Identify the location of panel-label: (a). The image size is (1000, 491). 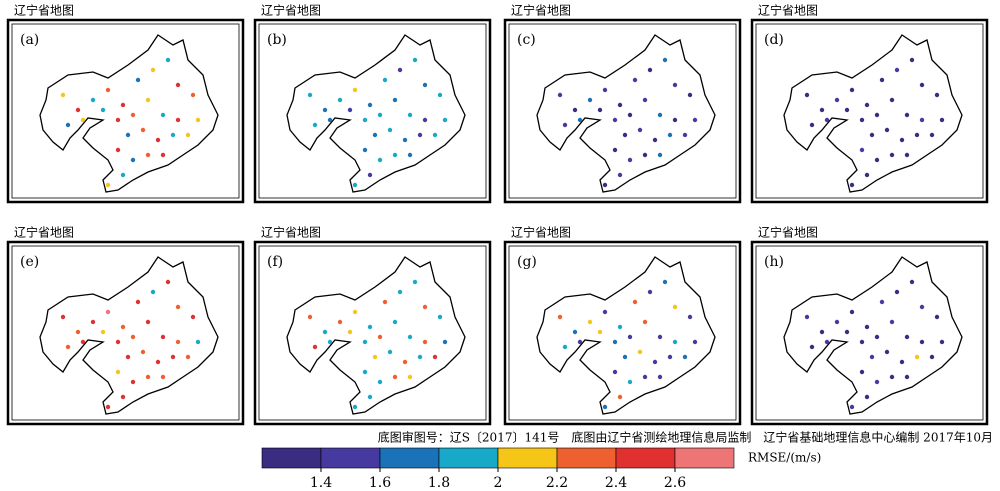
(29, 40).